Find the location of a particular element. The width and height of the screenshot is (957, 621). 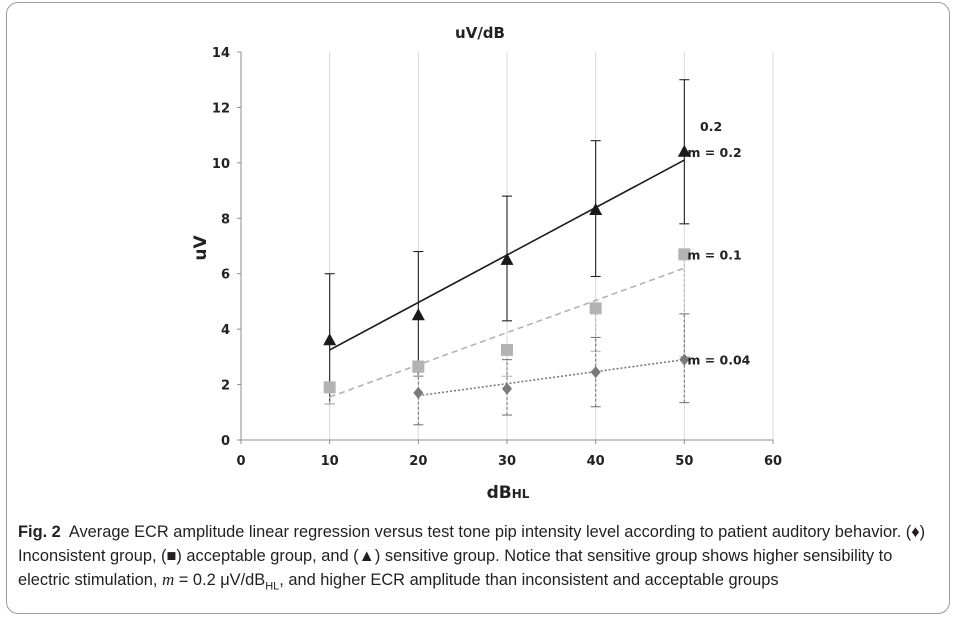

caption-m-symbol: m is located at coordinates (168, 579).